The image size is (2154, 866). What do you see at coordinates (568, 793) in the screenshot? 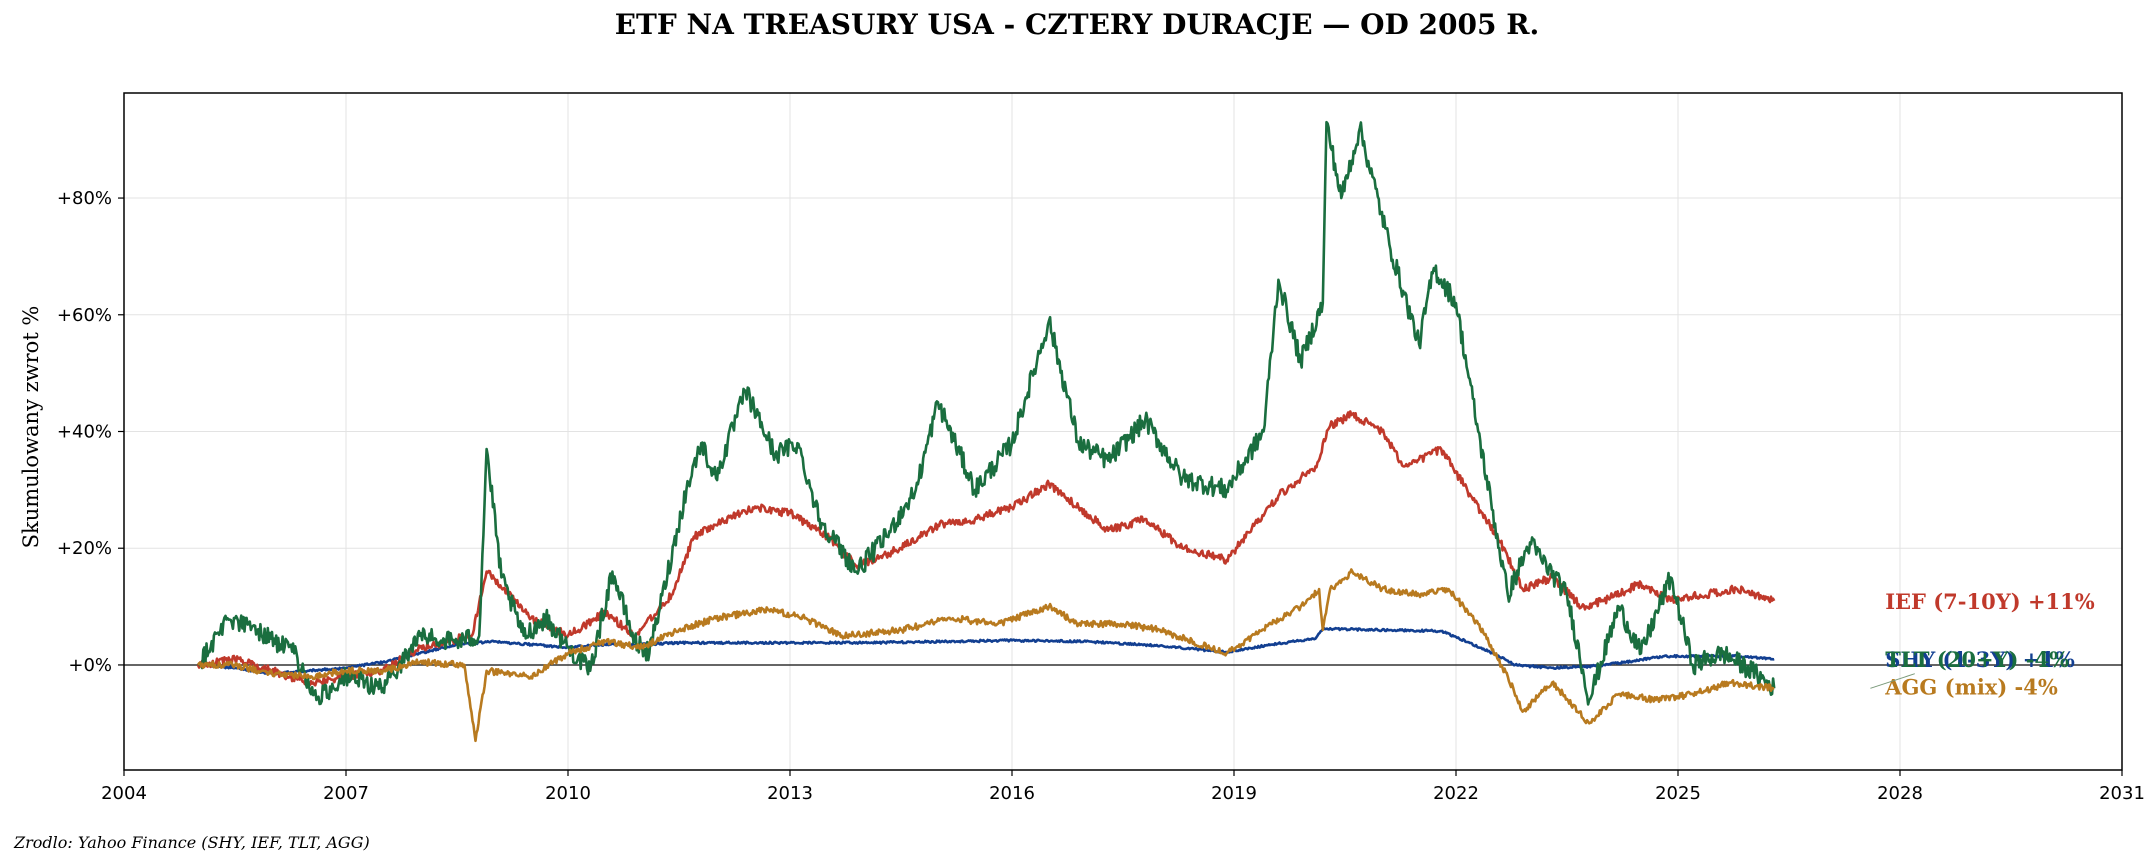
I see `x-tick-label: 2010` at bounding box center [568, 793].